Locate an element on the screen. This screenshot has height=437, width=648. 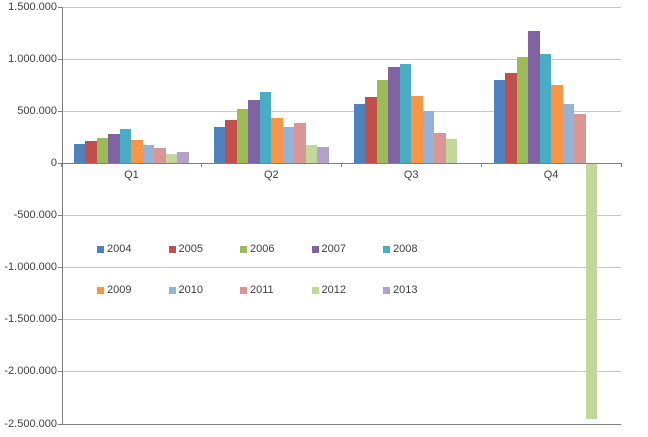
bar-2004-q4 is located at coordinates (499, 121).